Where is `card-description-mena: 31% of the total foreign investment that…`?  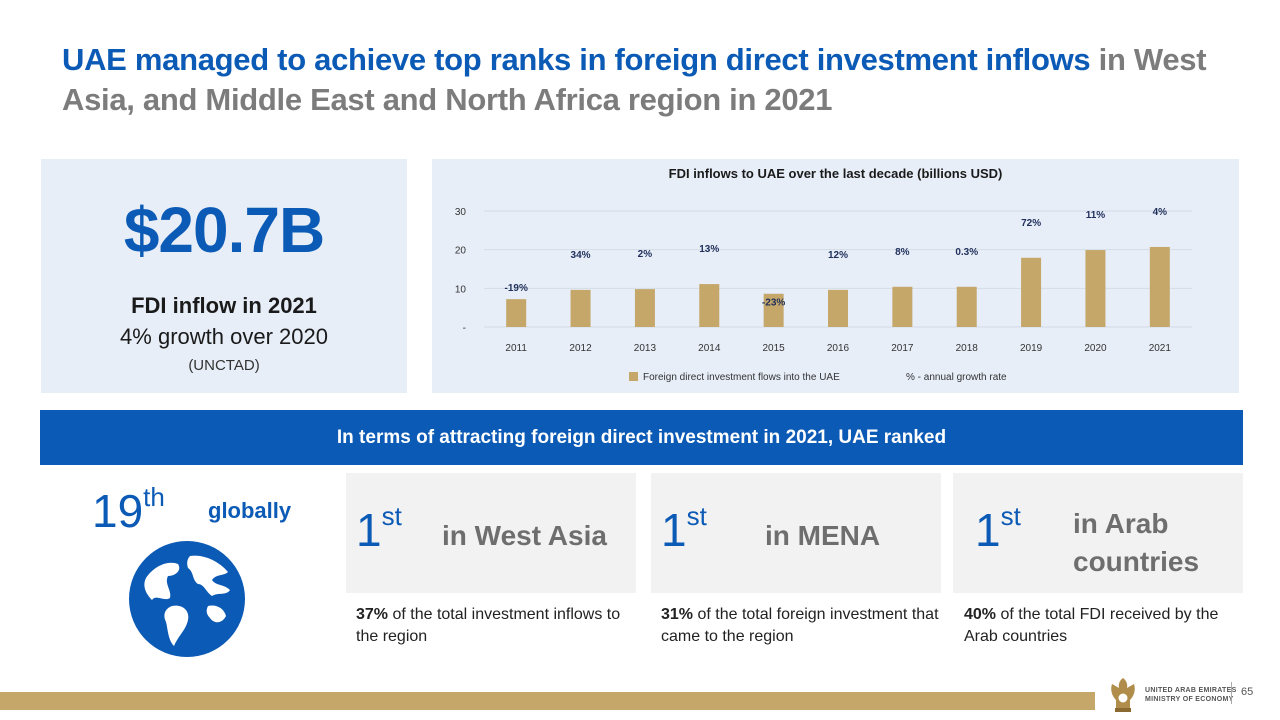
card-description-mena: 31% of the total foreign investment that… is located at coordinates (800, 626).